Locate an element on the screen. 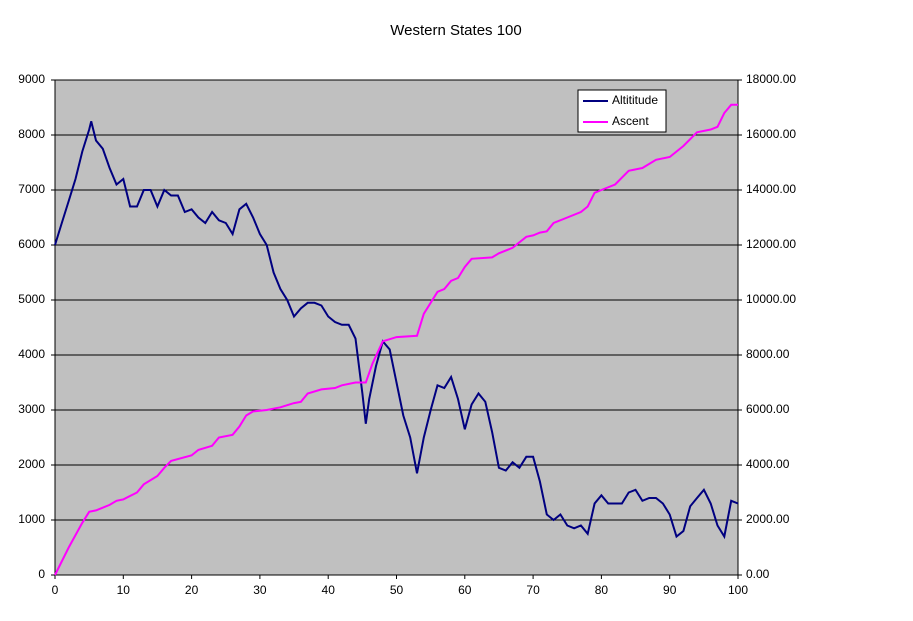  y-tick-label: 9000 is located at coordinates (31, 79).